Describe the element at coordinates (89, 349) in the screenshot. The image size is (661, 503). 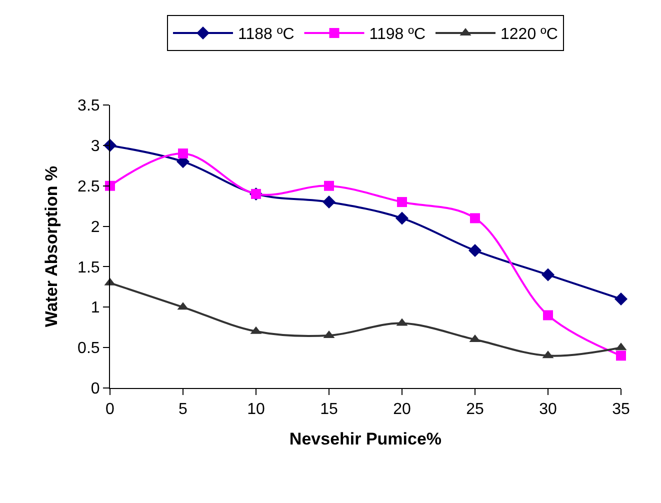
I see `y-tick-label: 0.5` at that location.